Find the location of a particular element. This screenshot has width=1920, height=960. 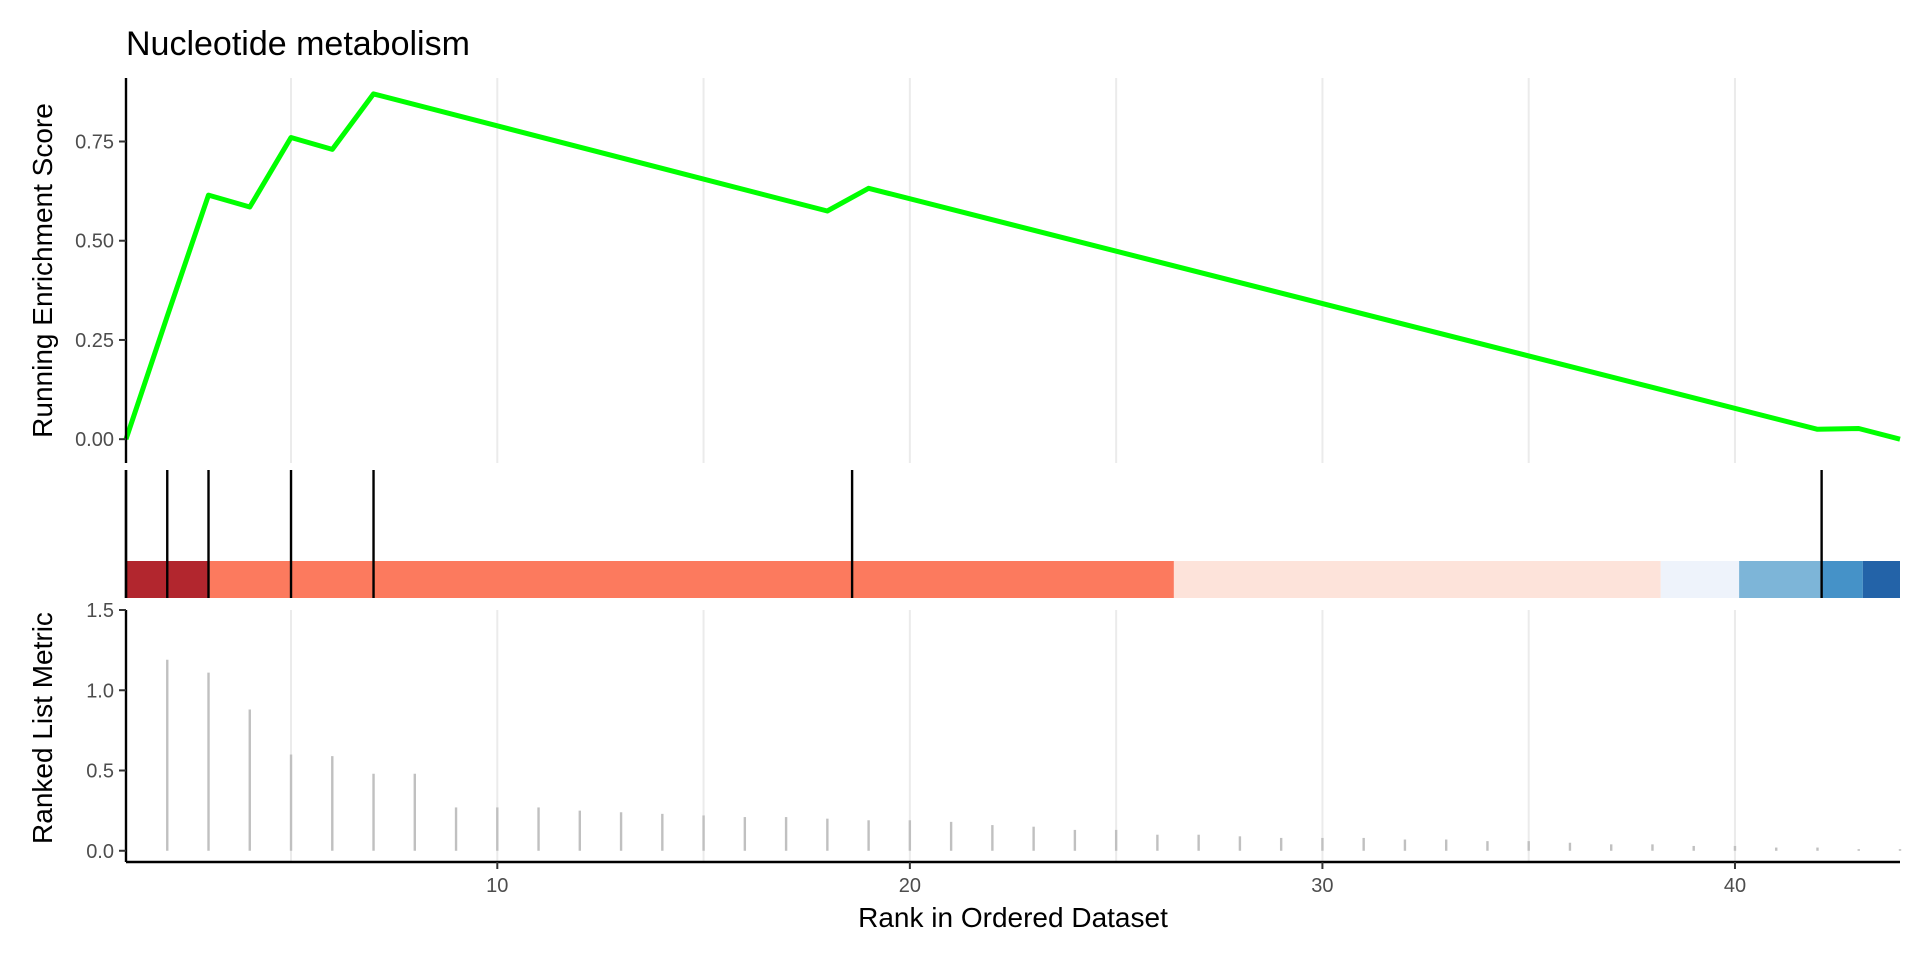

ranked-metric-y-tick-label: 1.0 is located at coordinates (100, 691).